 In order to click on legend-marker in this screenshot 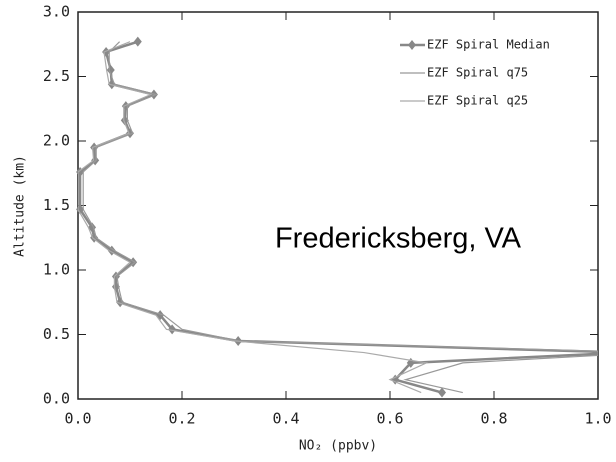, I will do `click(412, 45)`.